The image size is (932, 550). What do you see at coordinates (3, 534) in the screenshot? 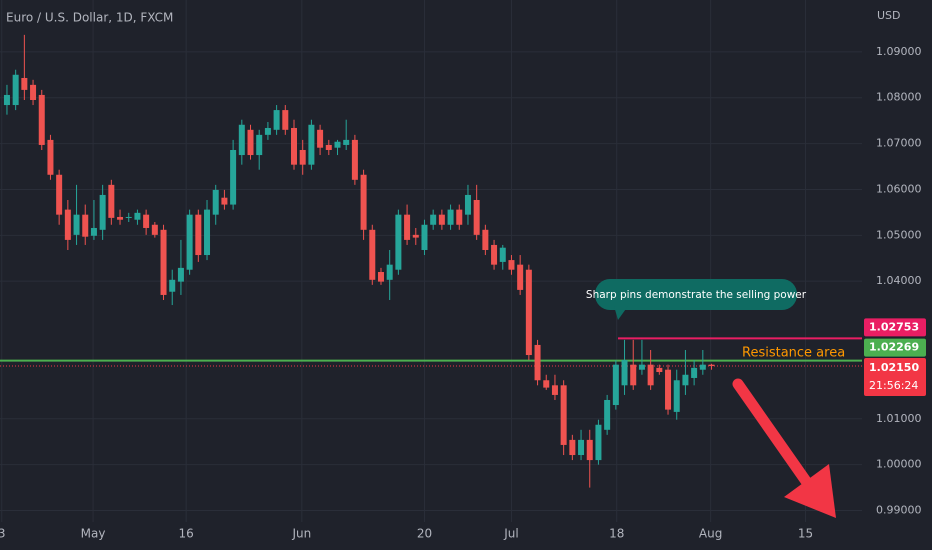
I see `x-tick-label: 3` at bounding box center [3, 534].